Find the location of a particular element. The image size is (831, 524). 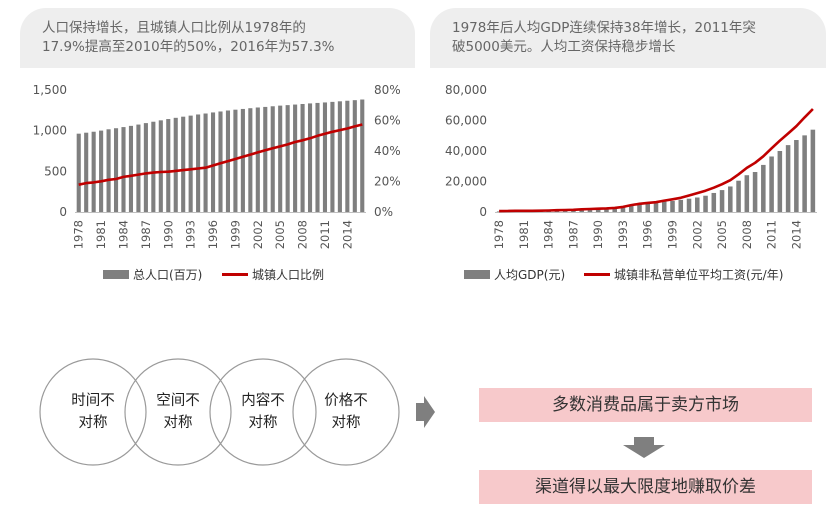

circle-content is located at coordinates (263, 412).